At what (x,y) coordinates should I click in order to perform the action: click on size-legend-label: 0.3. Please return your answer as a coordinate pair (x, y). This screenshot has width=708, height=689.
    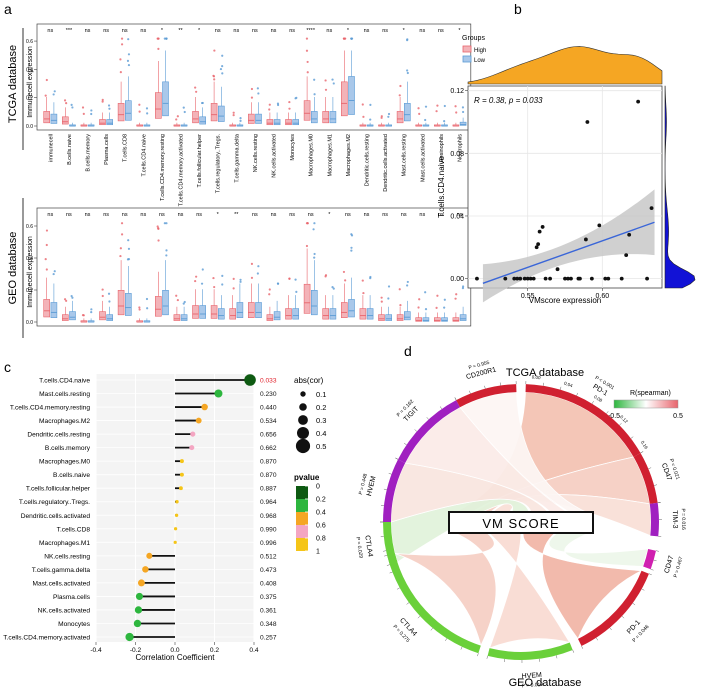
    Looking at the image, I should click on (321, 420).